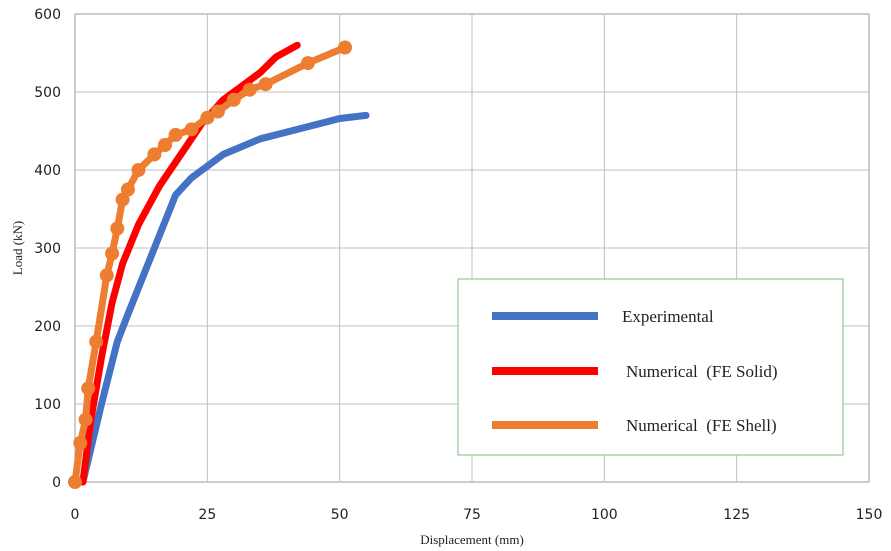 The image size is (891, 551). What do you see at coordinates (47, 171) in the screenshot?
I see `y-tick-label: 400` at bounding box center [47, 171].